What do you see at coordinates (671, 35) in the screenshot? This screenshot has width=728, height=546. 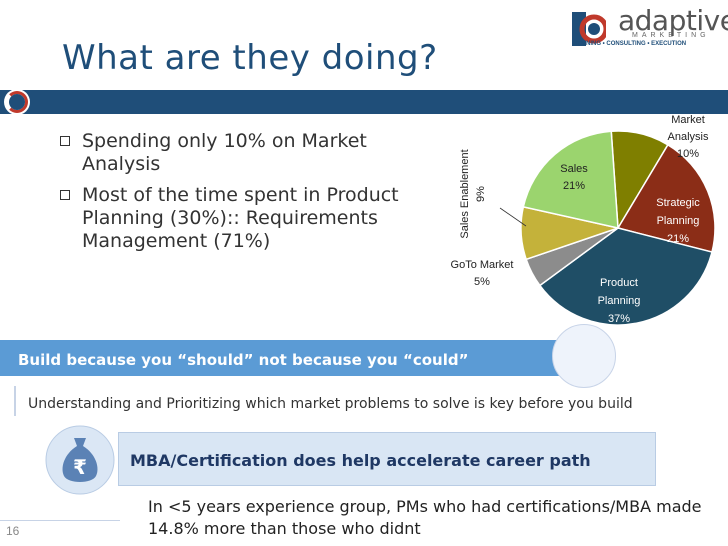 I see `logo-sub: MARKETING` at bounding box center [671, 35].